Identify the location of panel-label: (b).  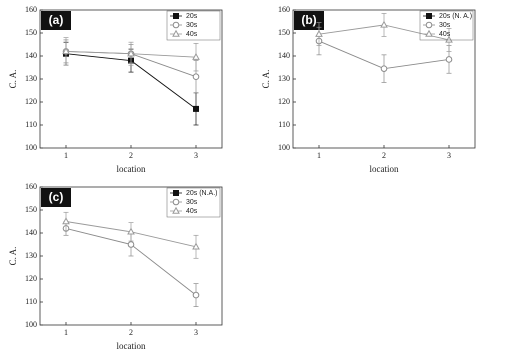
(308, 20).